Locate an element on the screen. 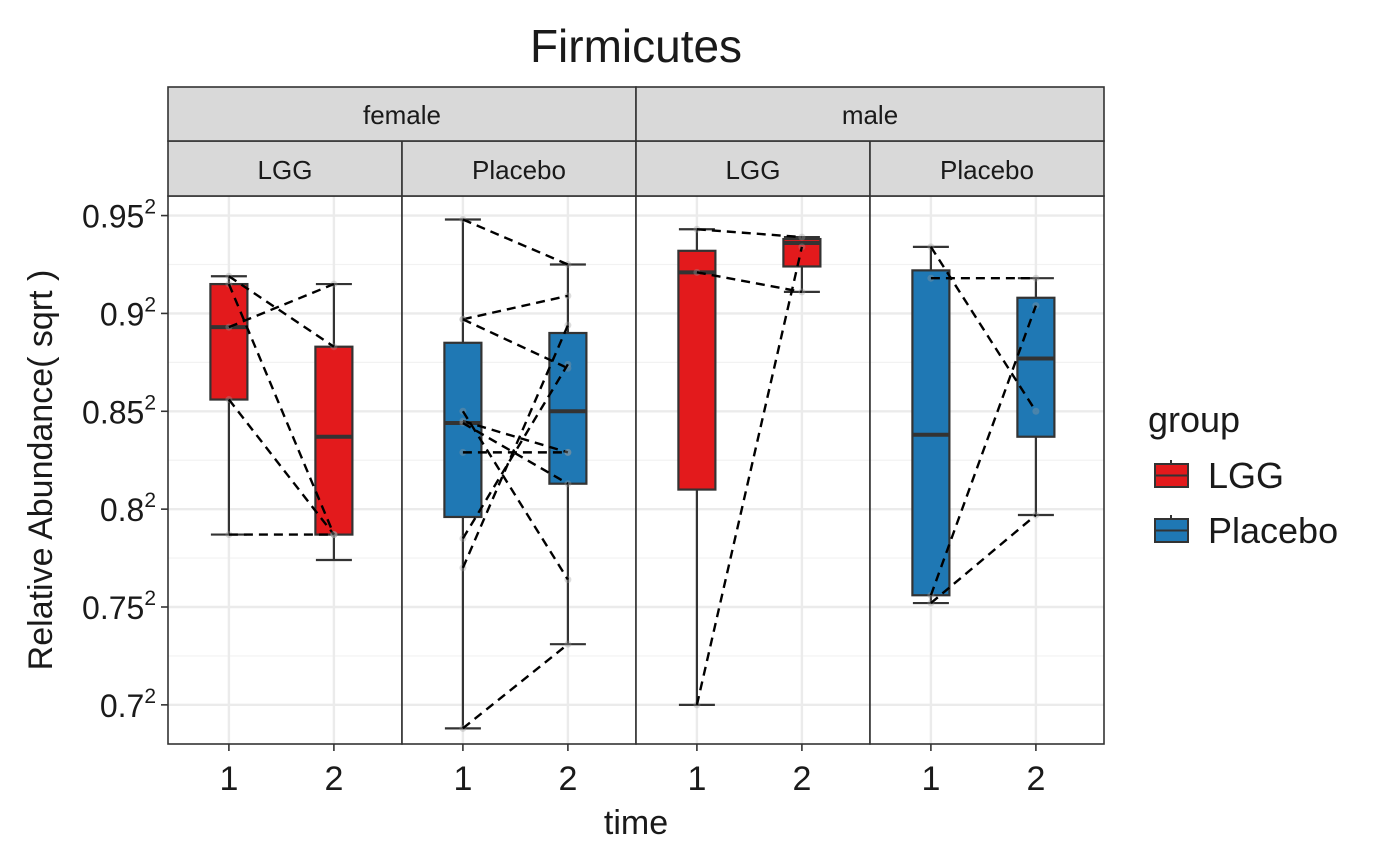 Image resolution: width=1400 pixels, height=866 pixels. y-tick-base: 0.75 is located at coordinates (113, 608).